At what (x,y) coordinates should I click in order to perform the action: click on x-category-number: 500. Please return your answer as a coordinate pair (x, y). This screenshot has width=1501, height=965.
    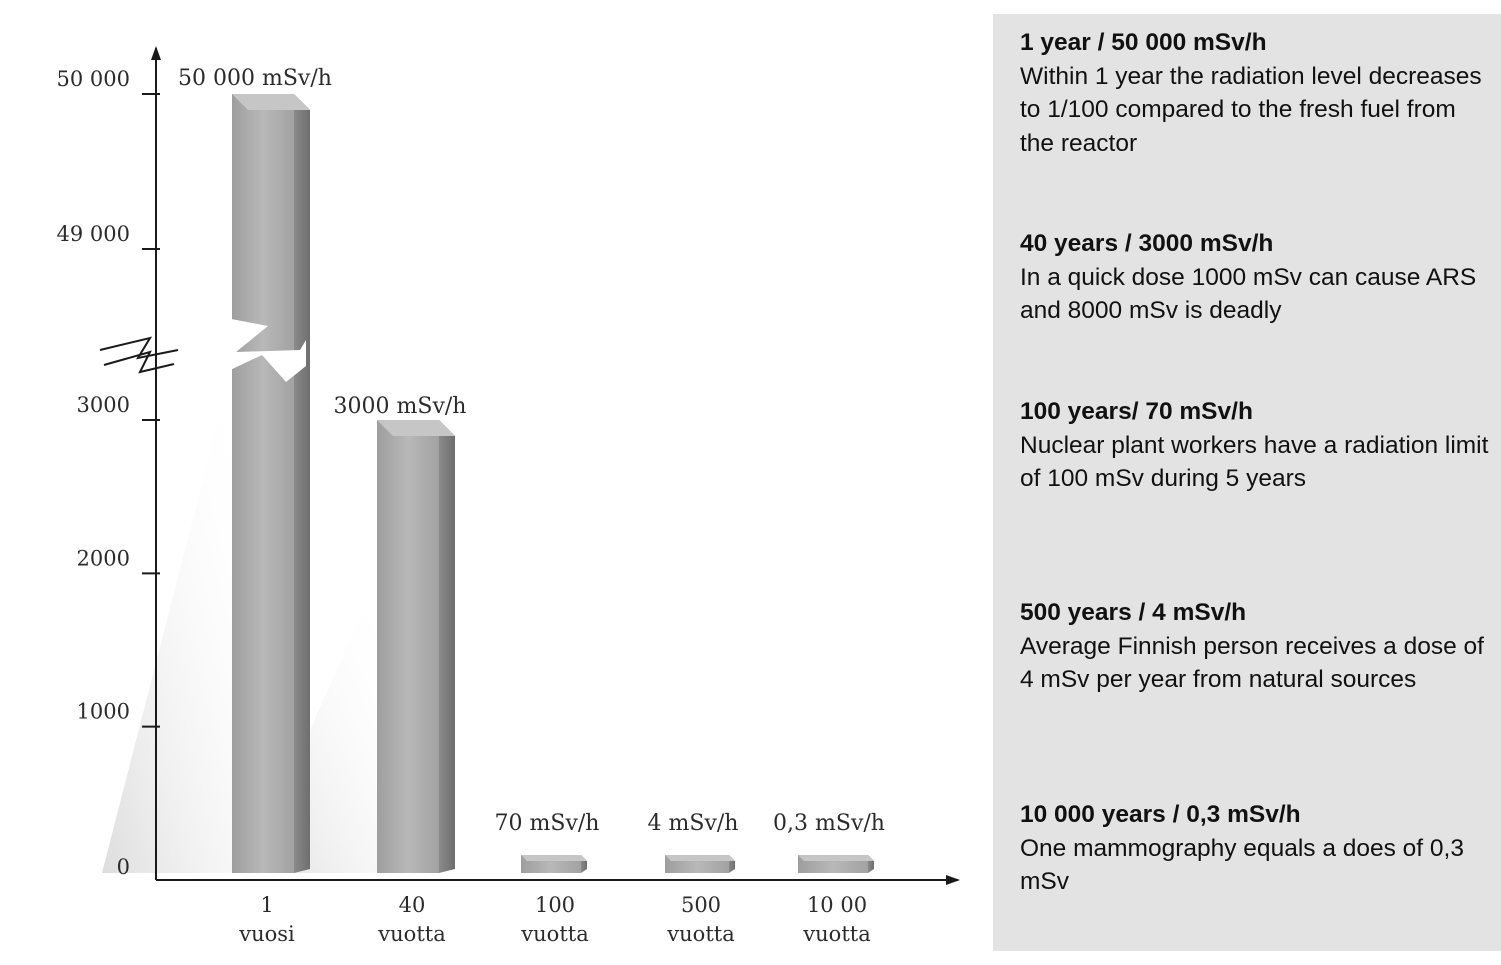
    Looking at the image, I should click on (701, 905).